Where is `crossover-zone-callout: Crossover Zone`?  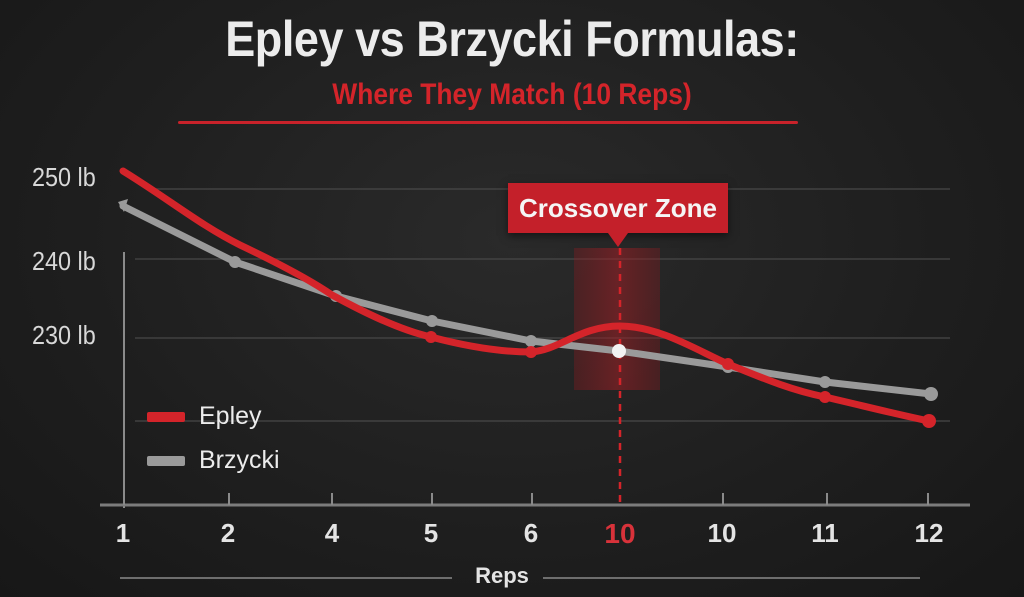 crossover-zone-callout: Crossover Zone is located at coordinates (618, 215).